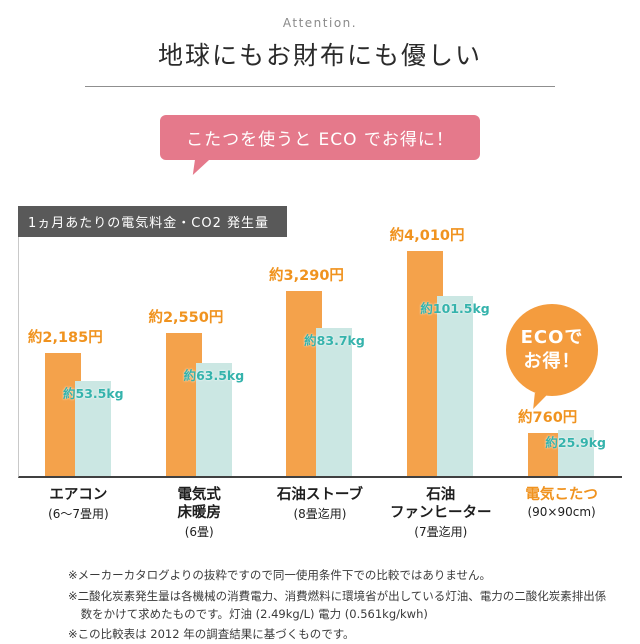  Describe the element at coordinates (78, 495) in the screenshot. I see `category-name: エアコン` at that location.